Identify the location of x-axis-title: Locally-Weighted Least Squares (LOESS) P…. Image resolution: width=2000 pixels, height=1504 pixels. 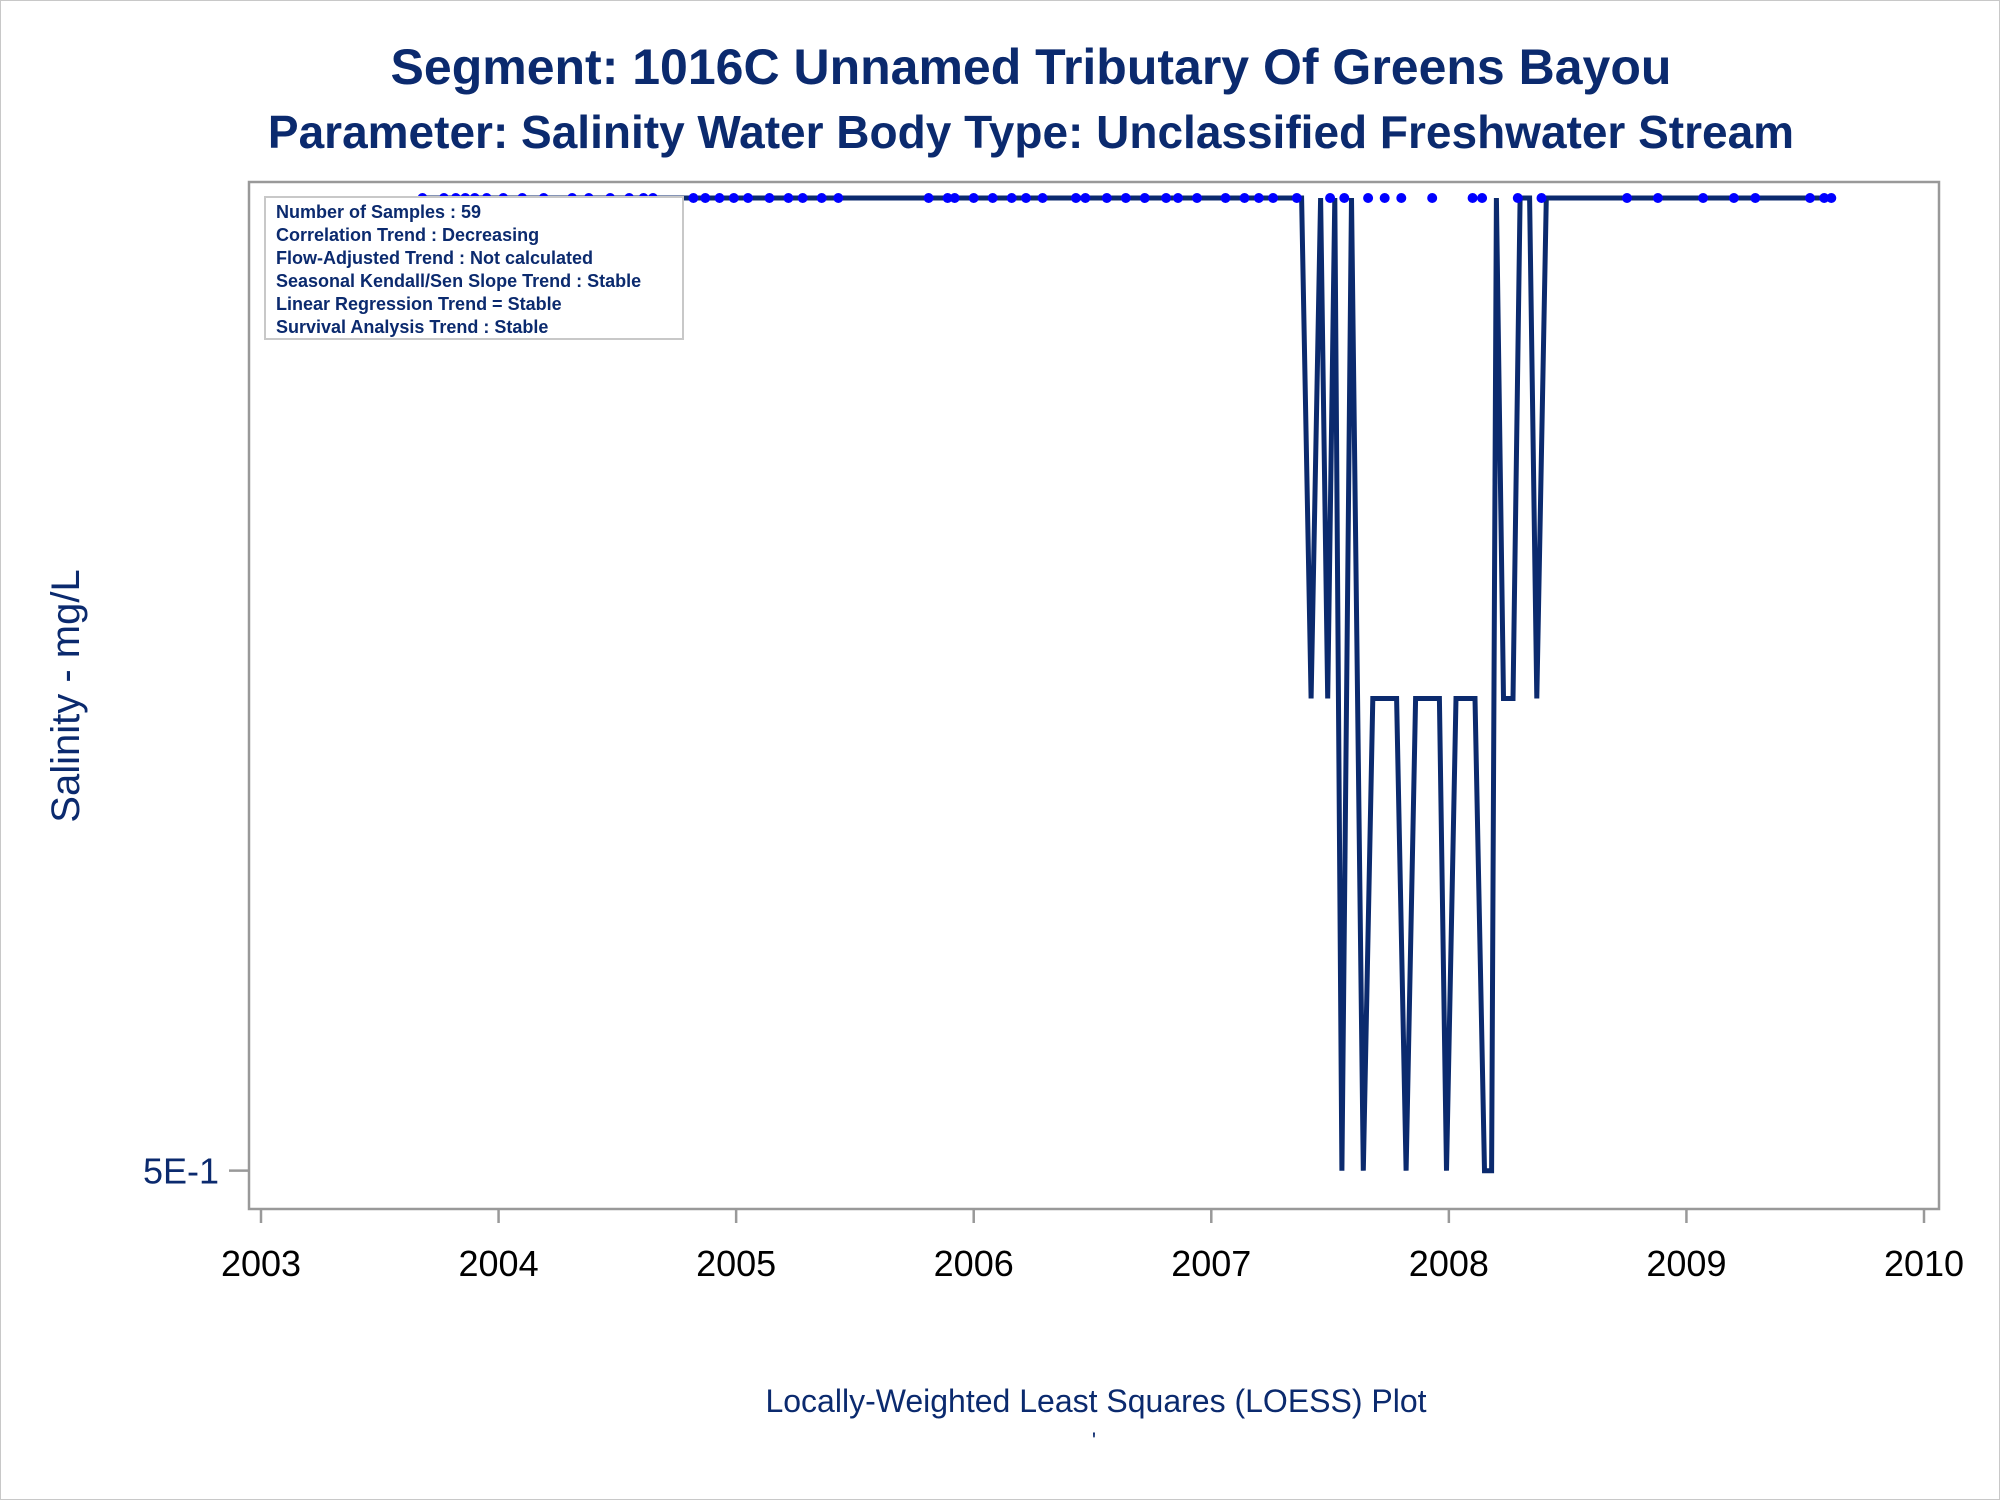
(1095, 1401).